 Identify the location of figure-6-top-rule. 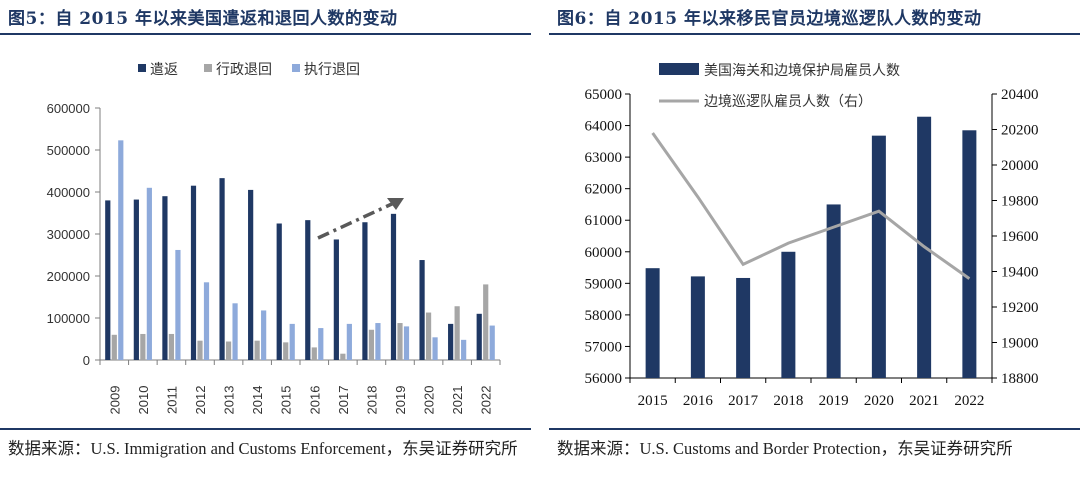
(814, 34).